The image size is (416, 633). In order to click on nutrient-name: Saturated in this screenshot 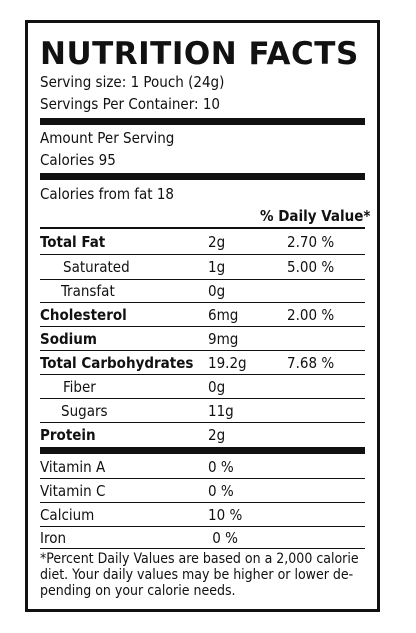, I will do `click(96, 267)`.